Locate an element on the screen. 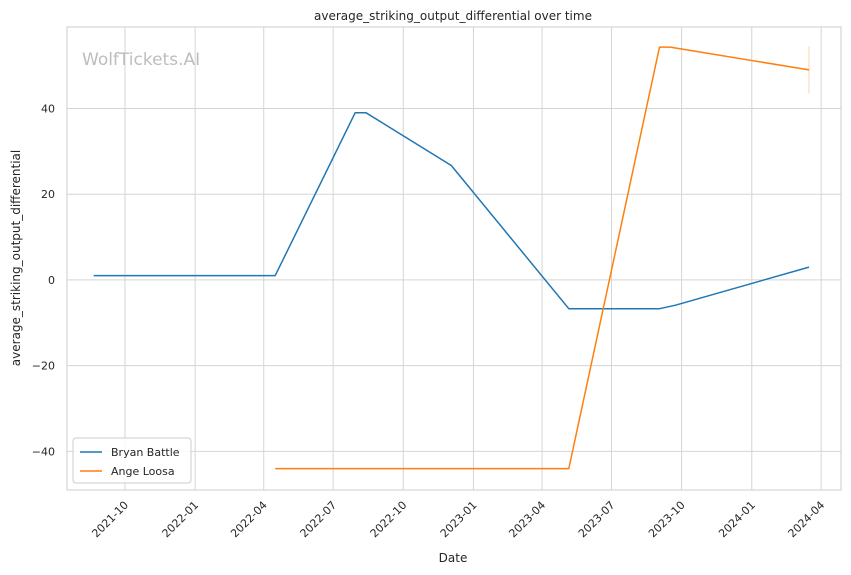 The height and width of the screenshot is (575, 851). y-tick-label: 20 is located at coordinates (48, 194).